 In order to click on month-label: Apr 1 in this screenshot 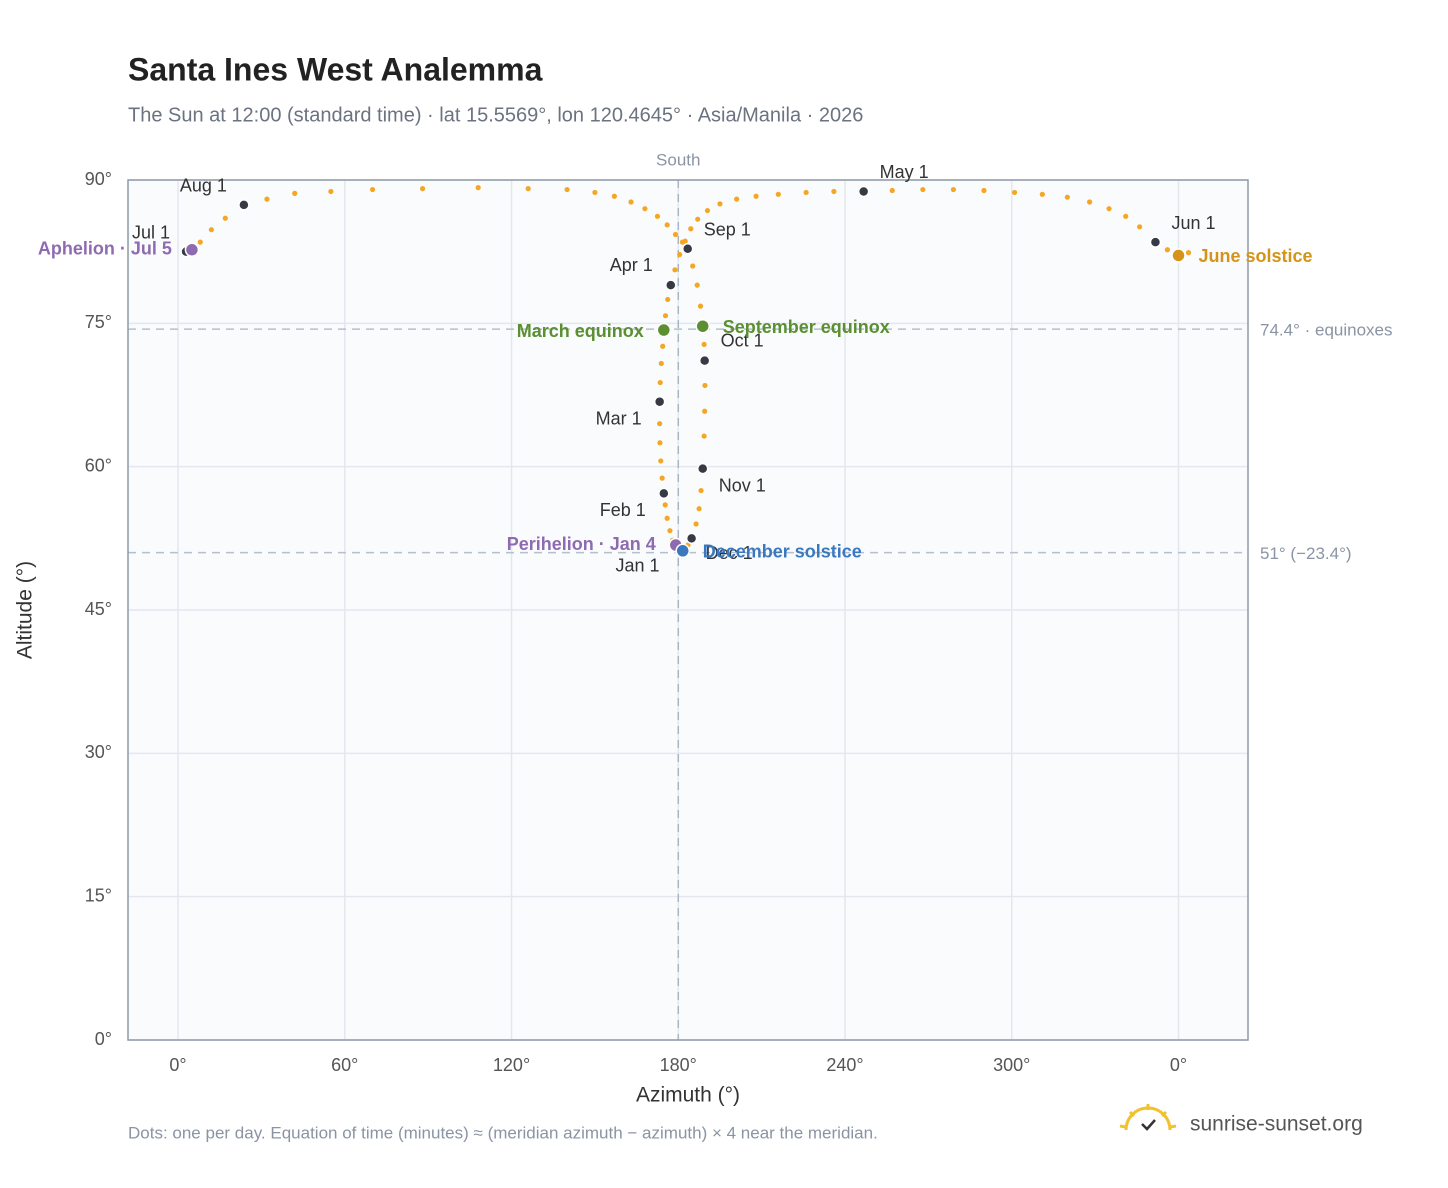, I will do `click(631, 265)`.